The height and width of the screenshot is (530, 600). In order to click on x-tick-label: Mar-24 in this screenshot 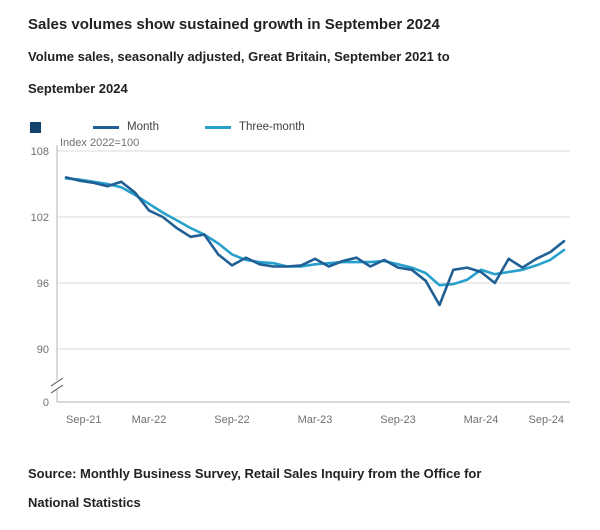, I will do `click(481, 420)`.